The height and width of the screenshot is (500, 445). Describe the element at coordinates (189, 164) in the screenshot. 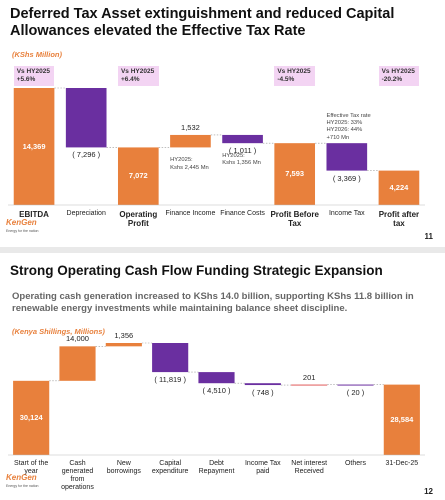

I see `note: HY2025: Kshs 2,445 Mn` at that location.